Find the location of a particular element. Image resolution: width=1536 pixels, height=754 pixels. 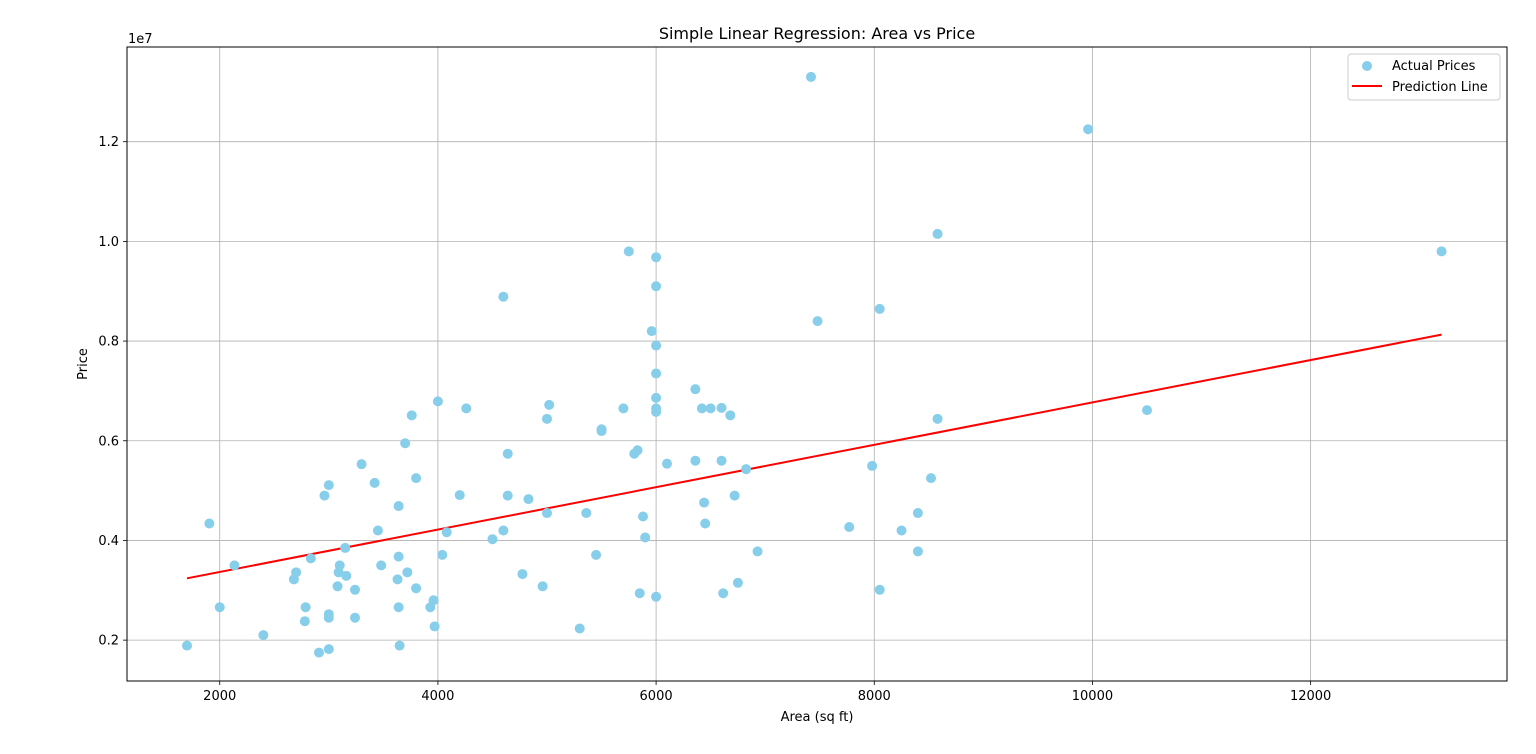

chart-title: Simple Linear Regression: Area vs Price is located at coordinates (817, 33).